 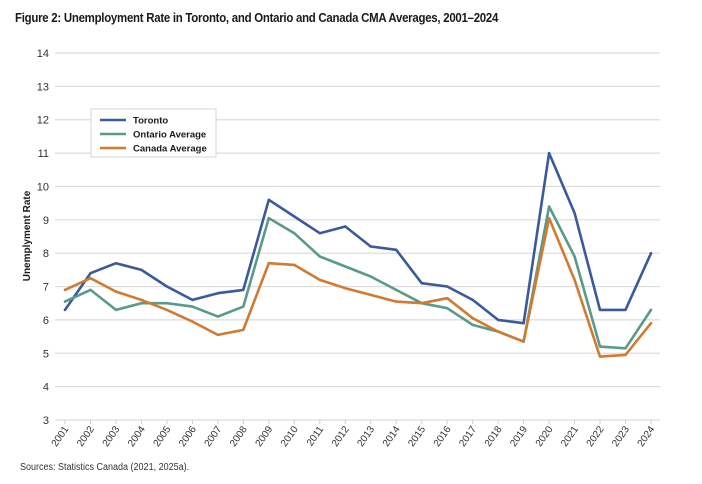 I want to click on x-tick-label: 2013, so click(x=366, y=436).